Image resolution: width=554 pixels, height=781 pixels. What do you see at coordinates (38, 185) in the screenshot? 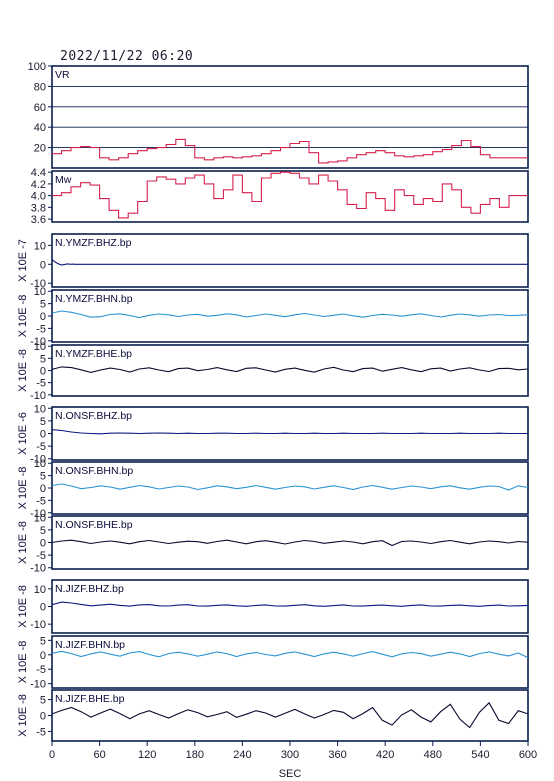
I see `y-tick-label: 4.2` at bounding box center [38, 185].